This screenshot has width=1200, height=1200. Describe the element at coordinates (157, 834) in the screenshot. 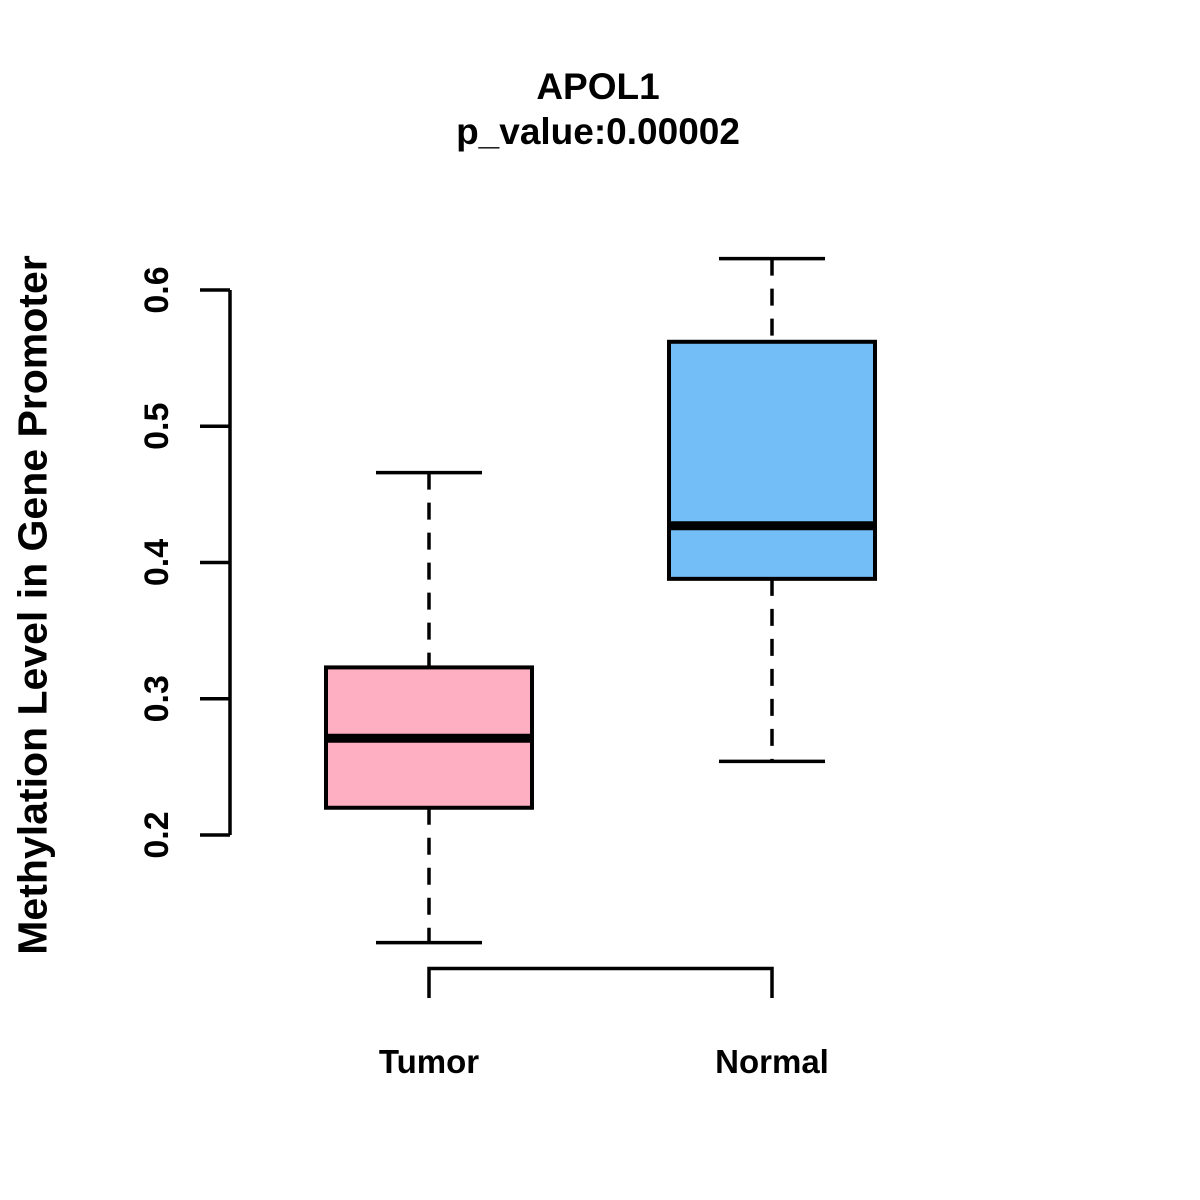

I see `y-axis-tick-label: 0.2` at that location.